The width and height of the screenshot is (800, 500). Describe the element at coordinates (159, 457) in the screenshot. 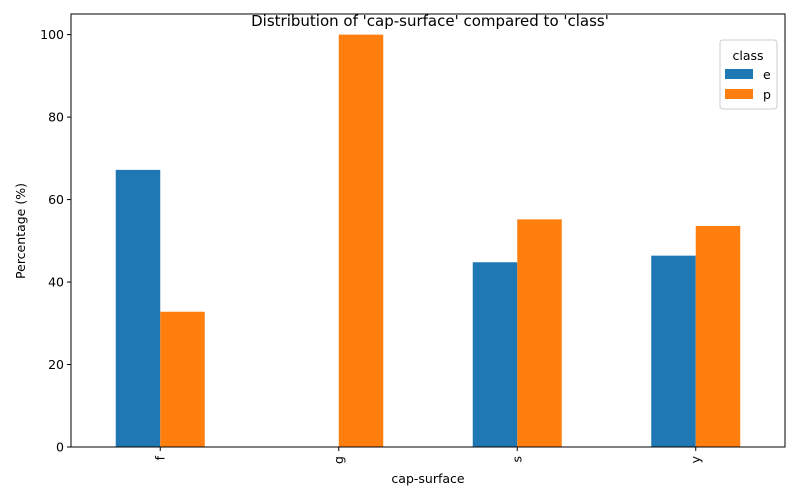

I see `x-tick-label-f: f` at that location.